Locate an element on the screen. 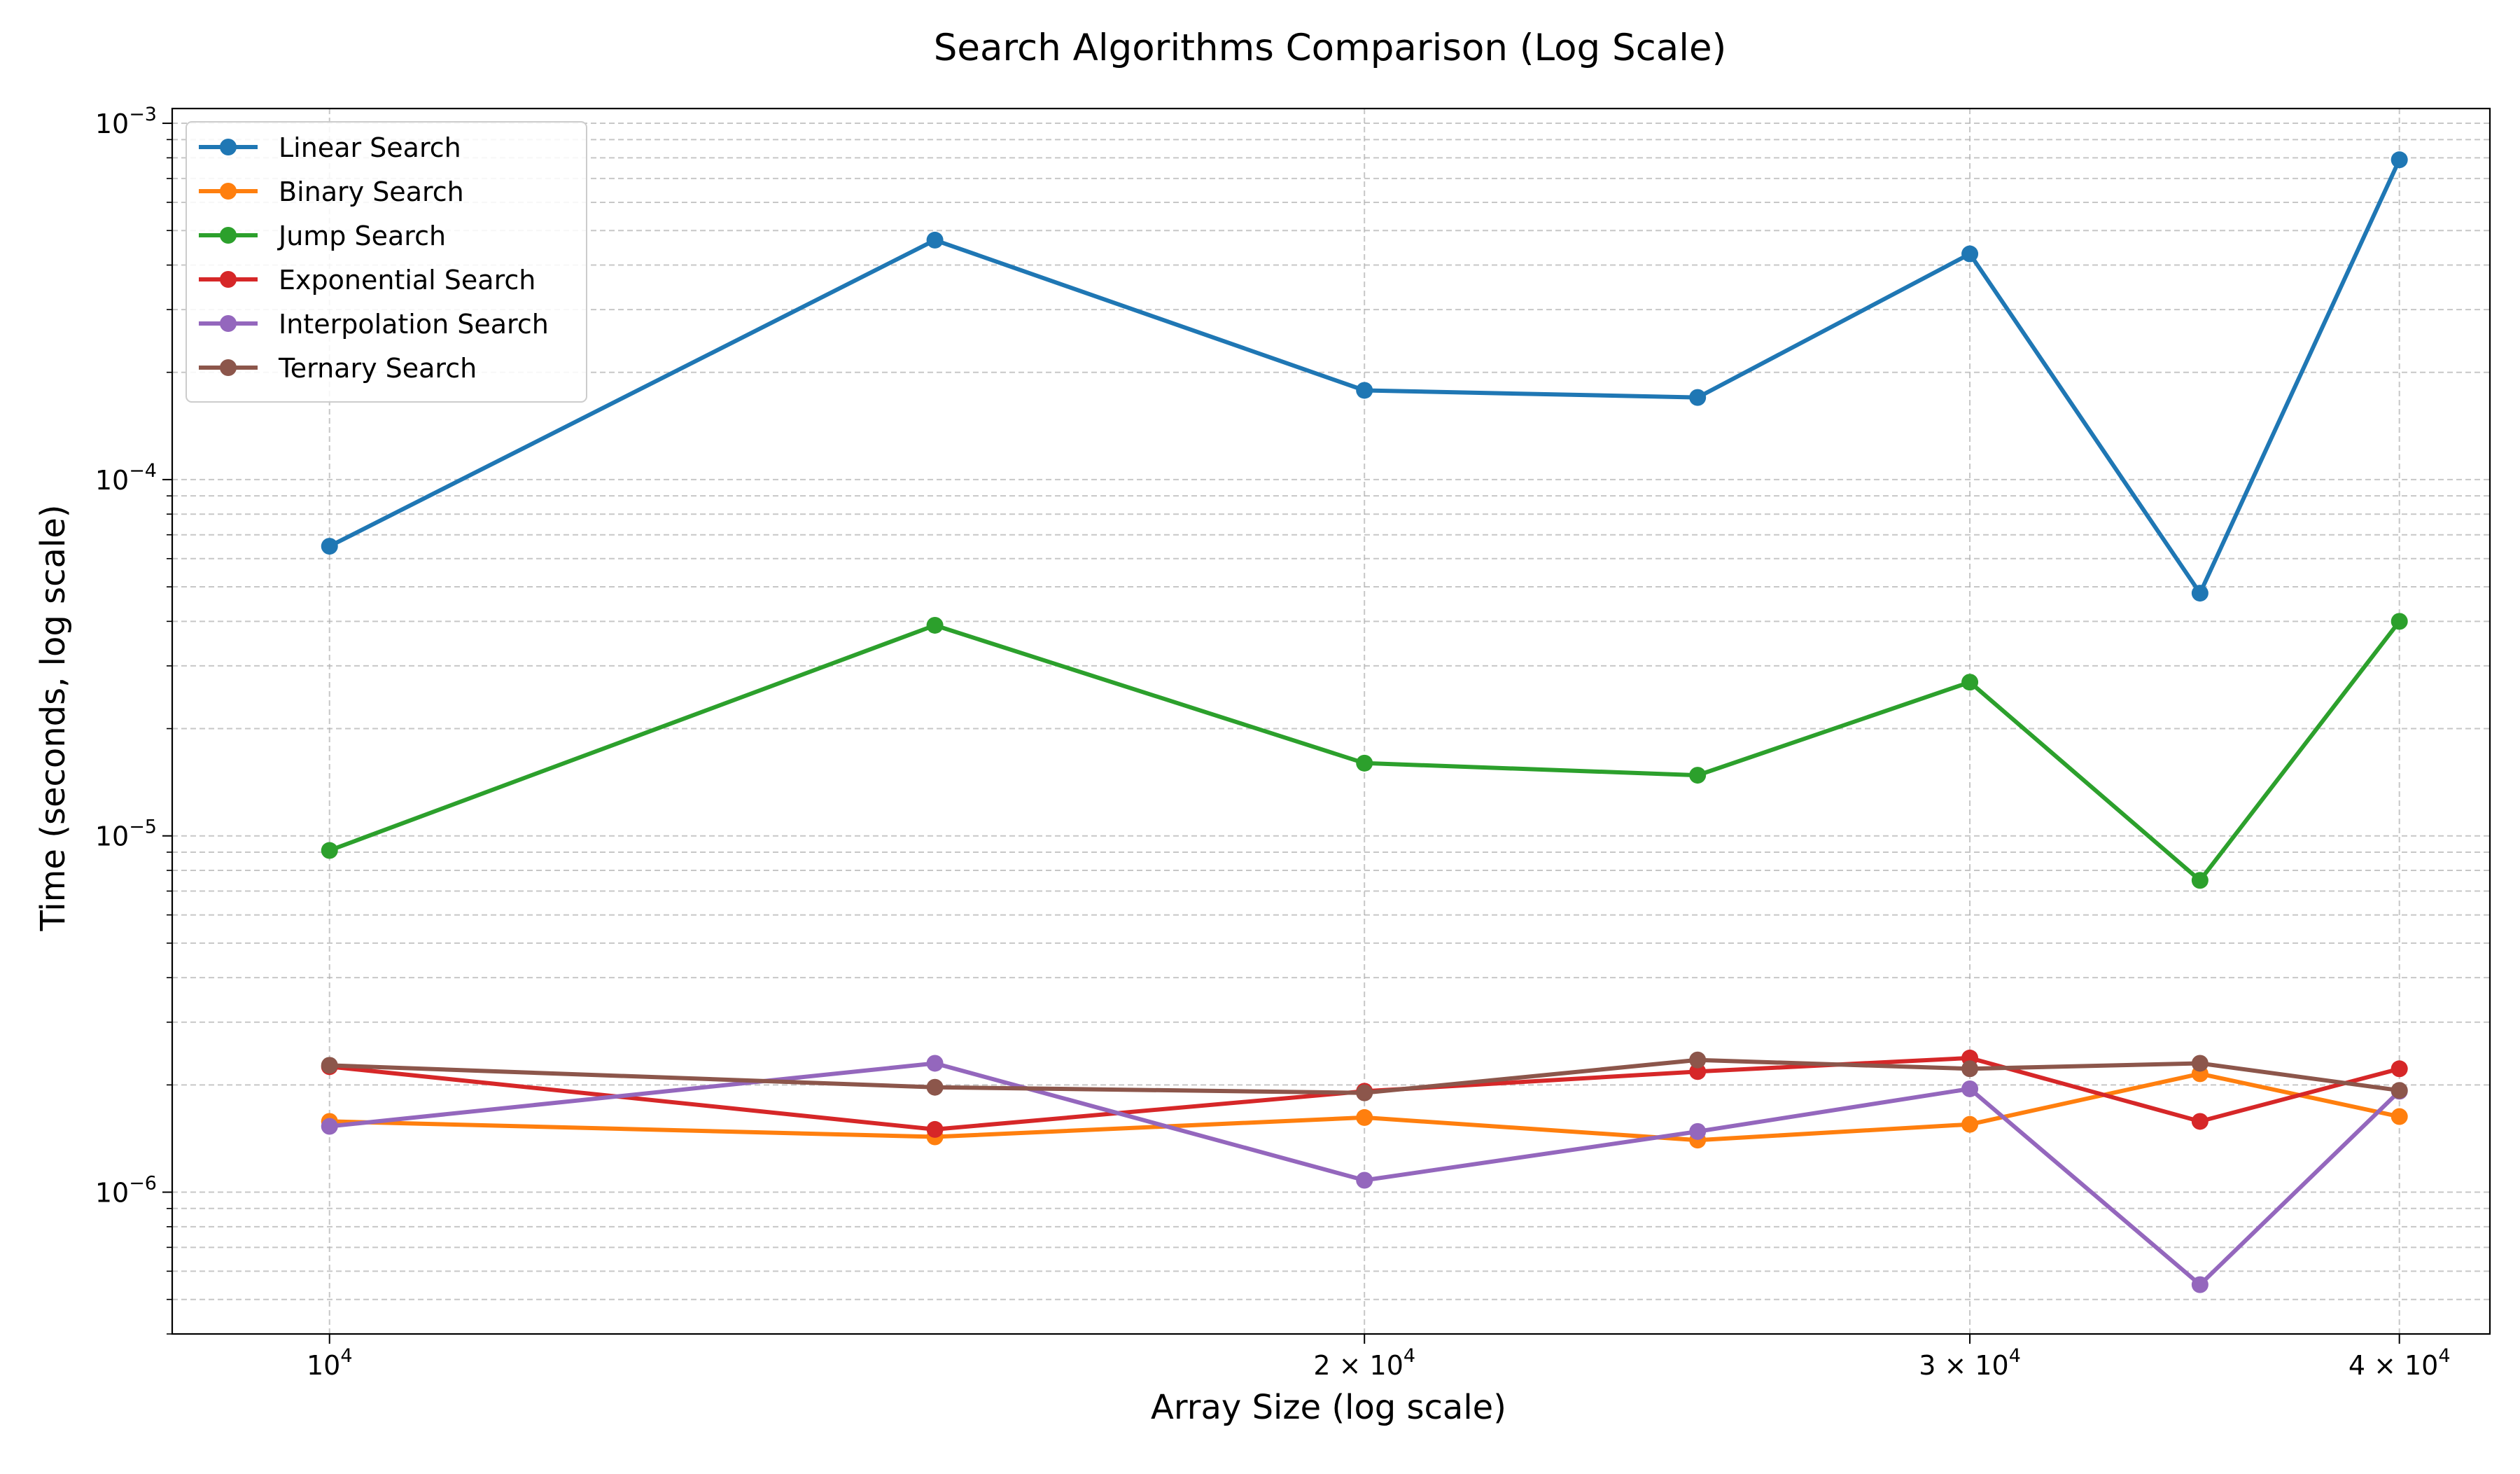  x-axis-label: Array Size (log scale) is located at coordinates (1328, 1408).